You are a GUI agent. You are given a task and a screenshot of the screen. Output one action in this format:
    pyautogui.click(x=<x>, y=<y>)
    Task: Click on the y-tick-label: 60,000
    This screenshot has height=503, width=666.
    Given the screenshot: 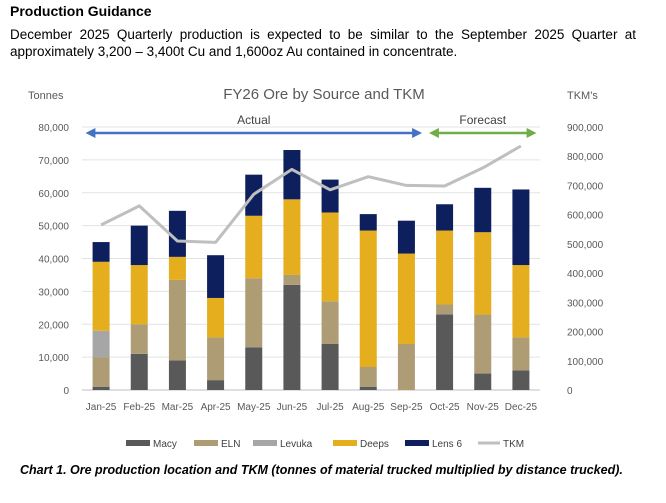 What is the action you would take?
    pyautogui.click(x=53, y=194)
    